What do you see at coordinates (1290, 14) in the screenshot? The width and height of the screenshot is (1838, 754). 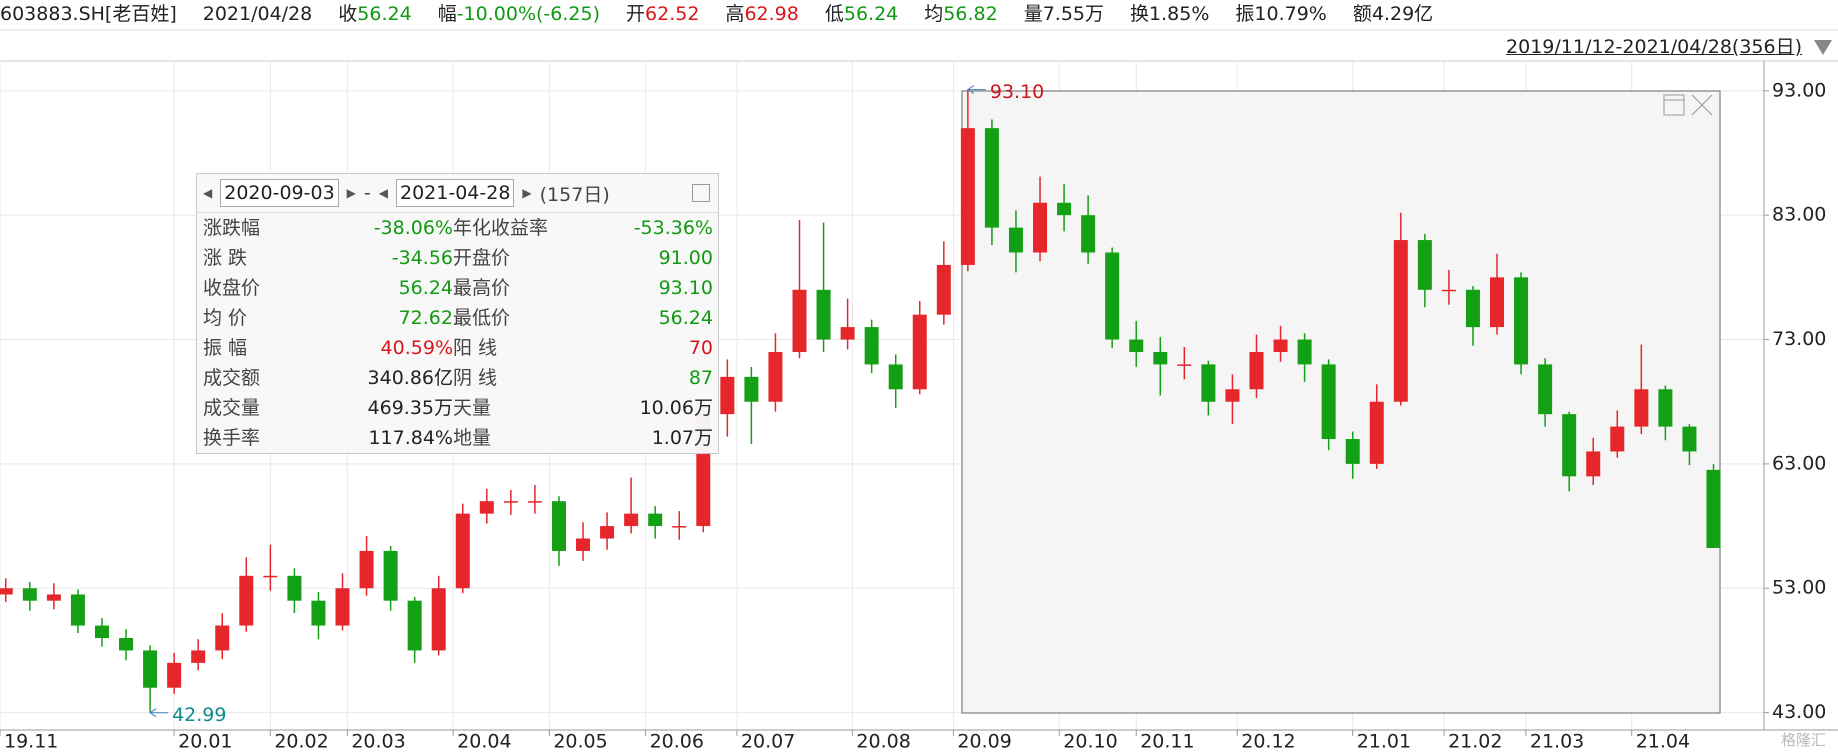 I see `quote-value: 10.79%` at bounding box center [1290, 14].